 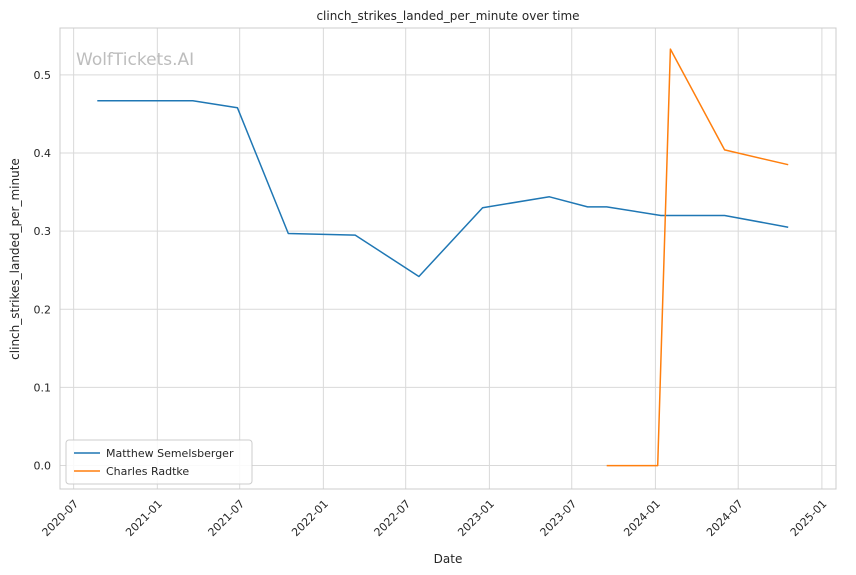 What do you see at coordinates (448, 559) in the screenshot?
I see `x-axis-title: Date` at bounding box center [448, 559].